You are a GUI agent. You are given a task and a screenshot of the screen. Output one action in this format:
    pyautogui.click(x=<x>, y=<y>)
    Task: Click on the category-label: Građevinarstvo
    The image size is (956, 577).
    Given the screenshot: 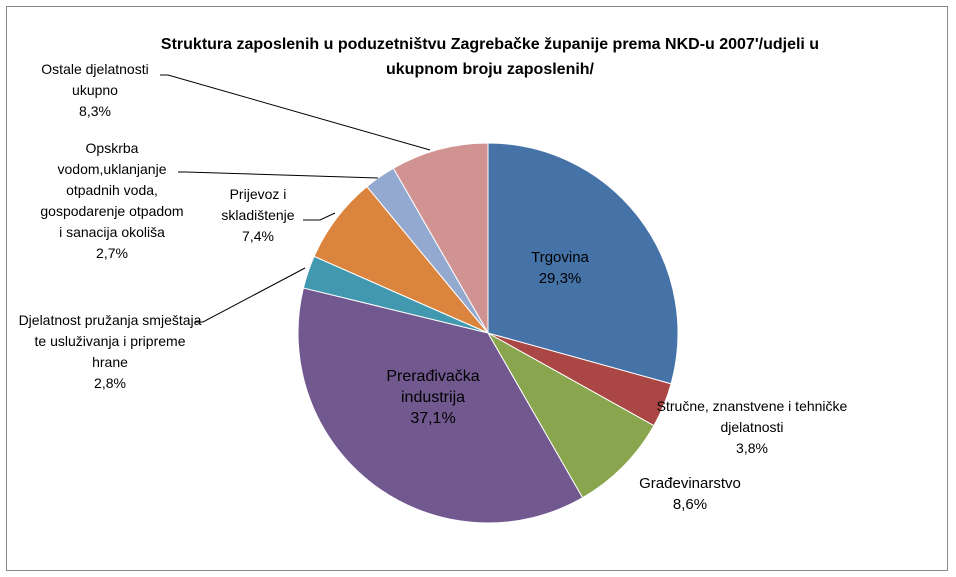 What is the action you would take?
    pyautogui.click(x=690, y=483)
    